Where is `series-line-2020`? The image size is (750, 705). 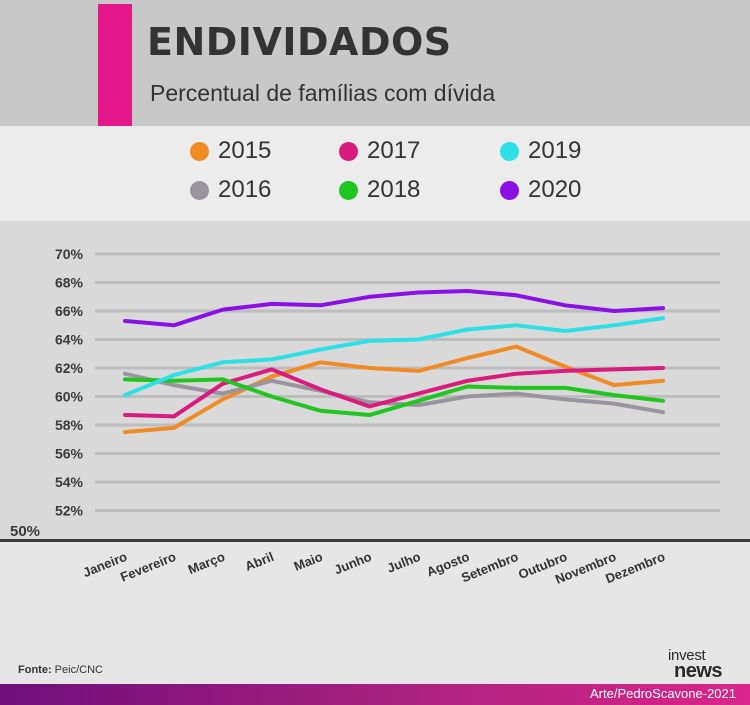
series-line-2020 is located at coordinates (394, 308).